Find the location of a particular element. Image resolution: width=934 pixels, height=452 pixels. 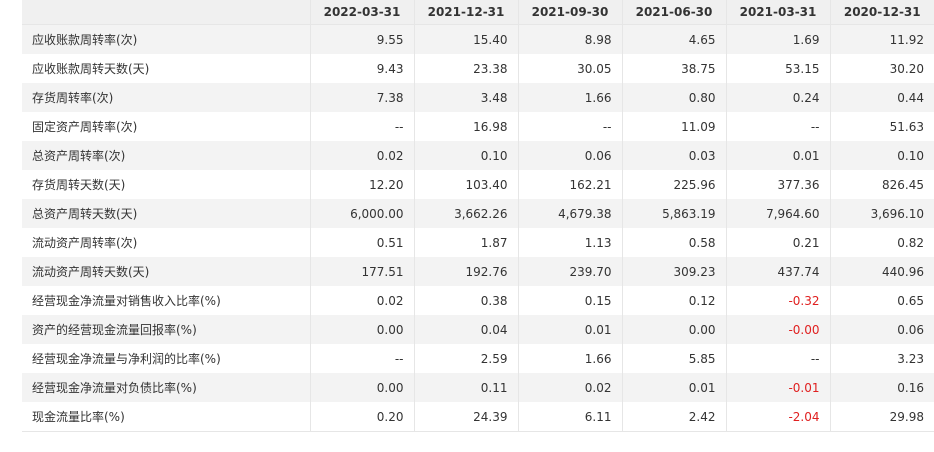

value-cell: 30.20 is located at coordinates (881, 68).